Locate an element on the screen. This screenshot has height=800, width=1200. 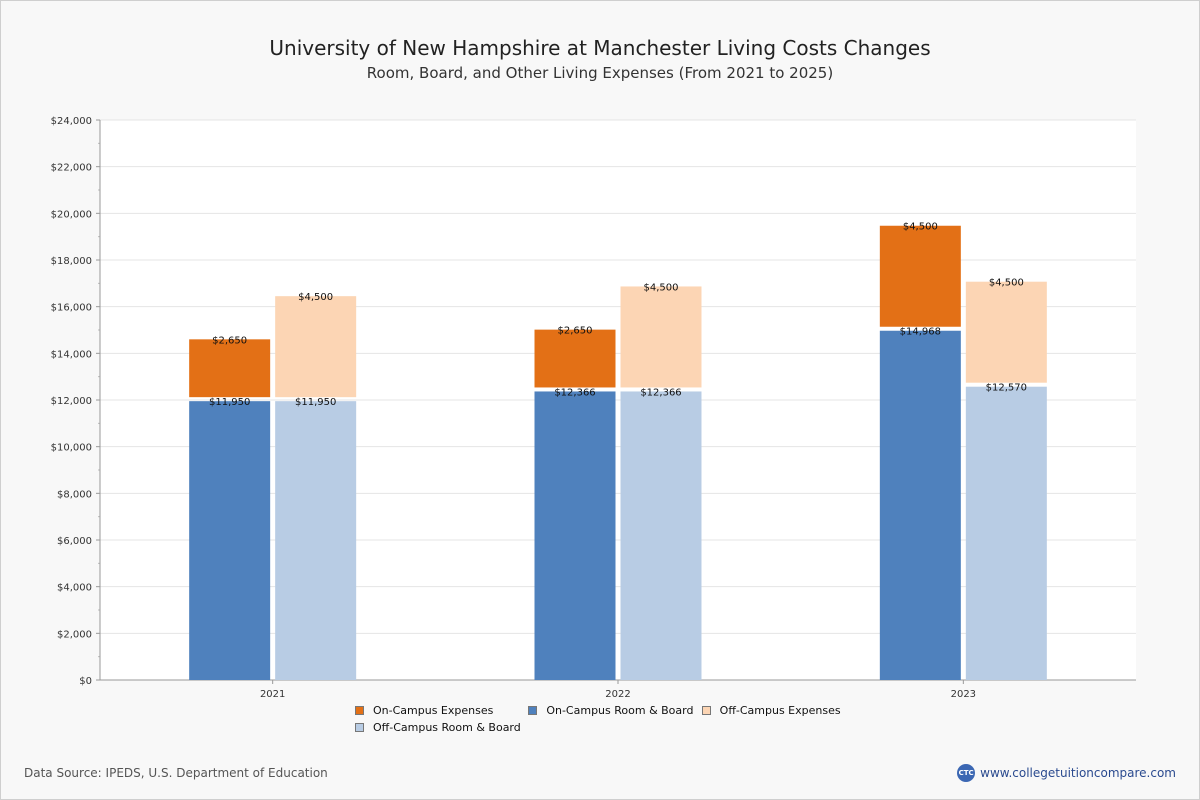
x-tick-label: 2023 is located at coordinates (963, 694).